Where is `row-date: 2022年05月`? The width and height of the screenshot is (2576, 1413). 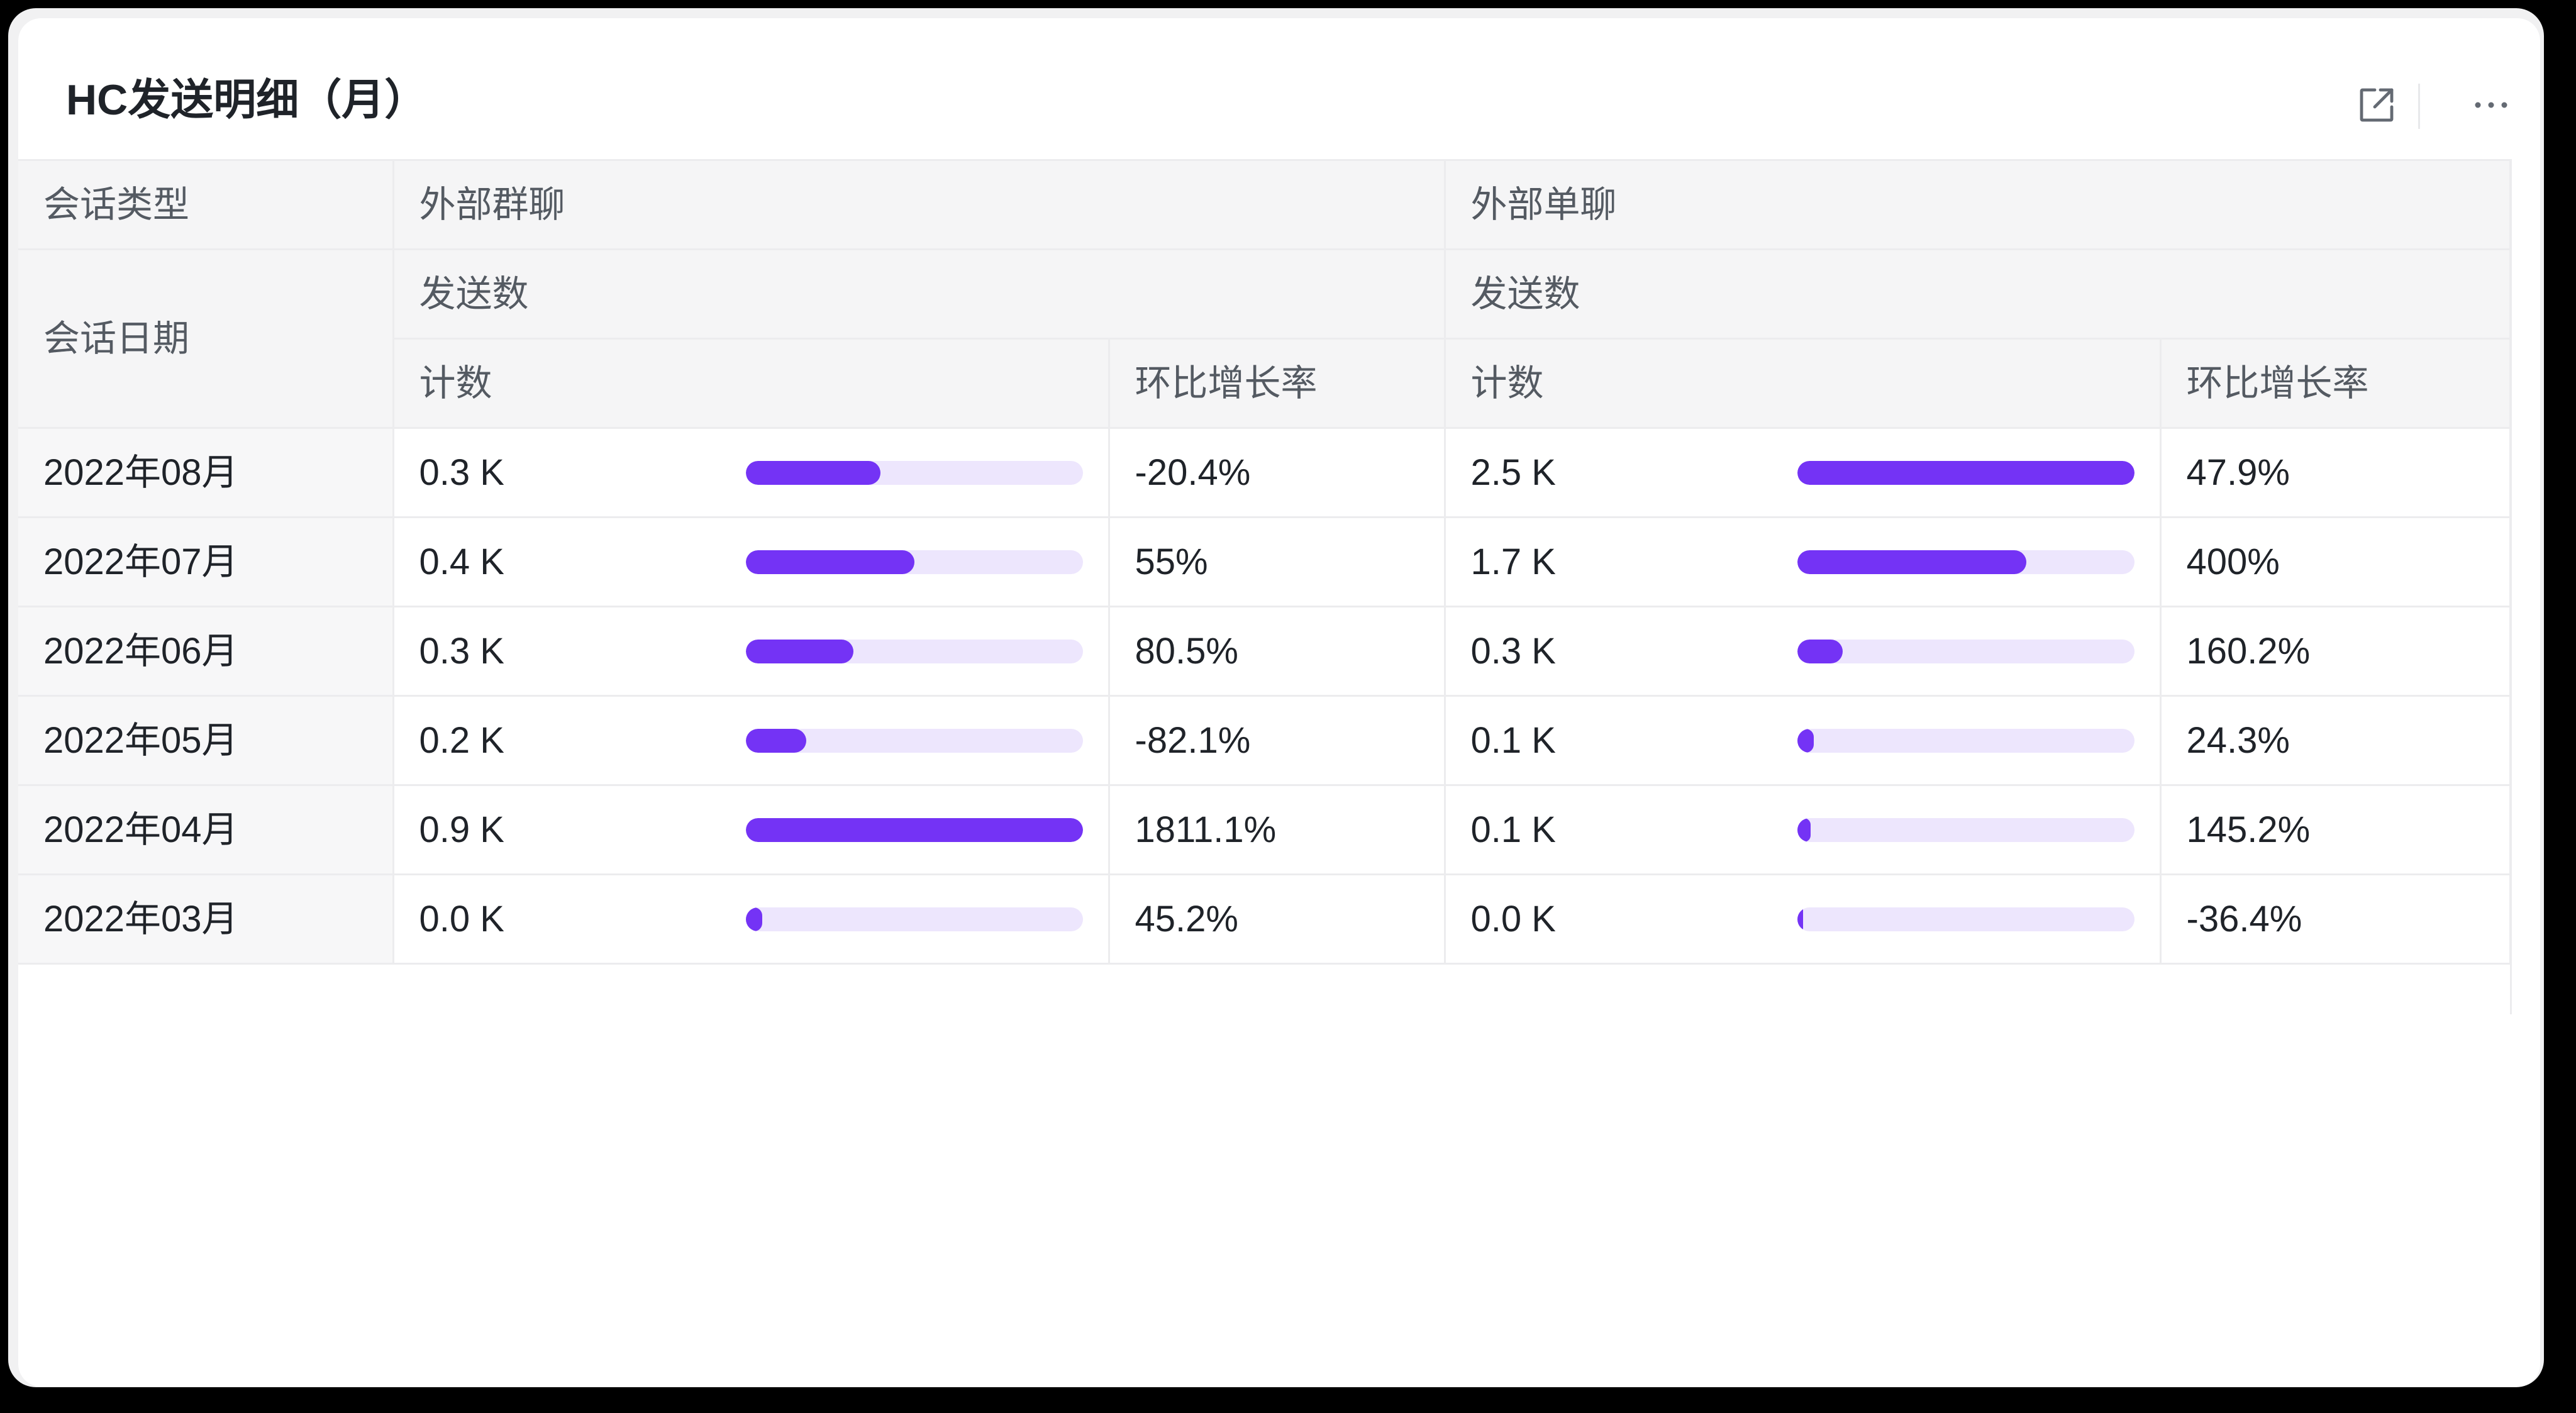
row-date: 2022年05月 is located at coordinates (206, 740).